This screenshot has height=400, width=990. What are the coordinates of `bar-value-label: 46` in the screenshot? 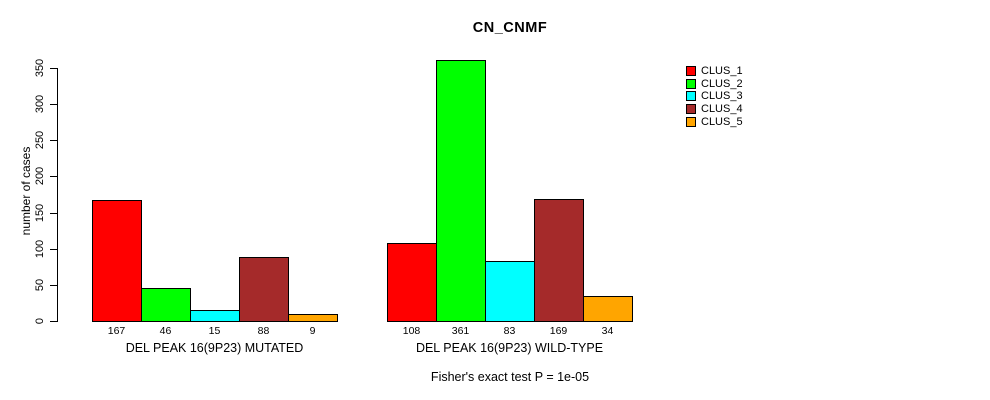 It's located at (165, 331).